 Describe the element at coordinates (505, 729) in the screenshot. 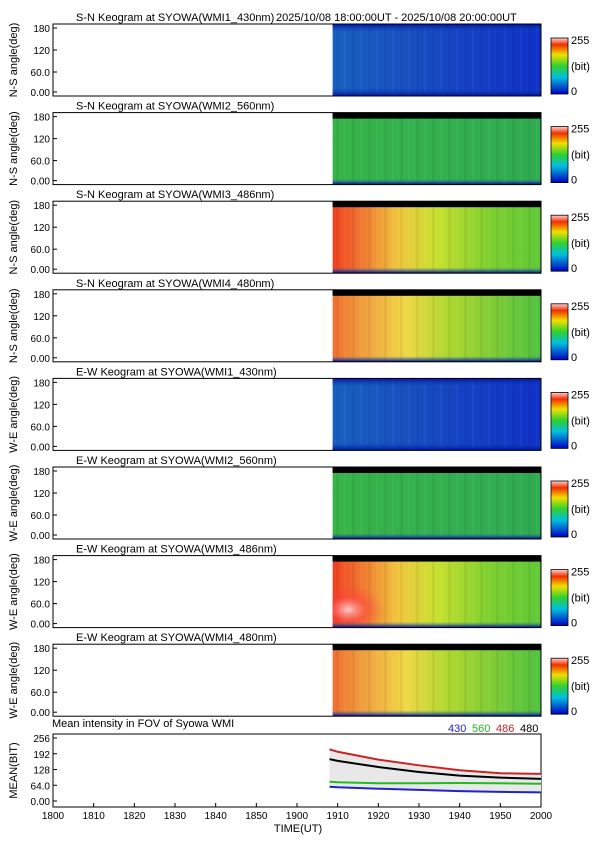

I see `legend-entry: 486` at that location.